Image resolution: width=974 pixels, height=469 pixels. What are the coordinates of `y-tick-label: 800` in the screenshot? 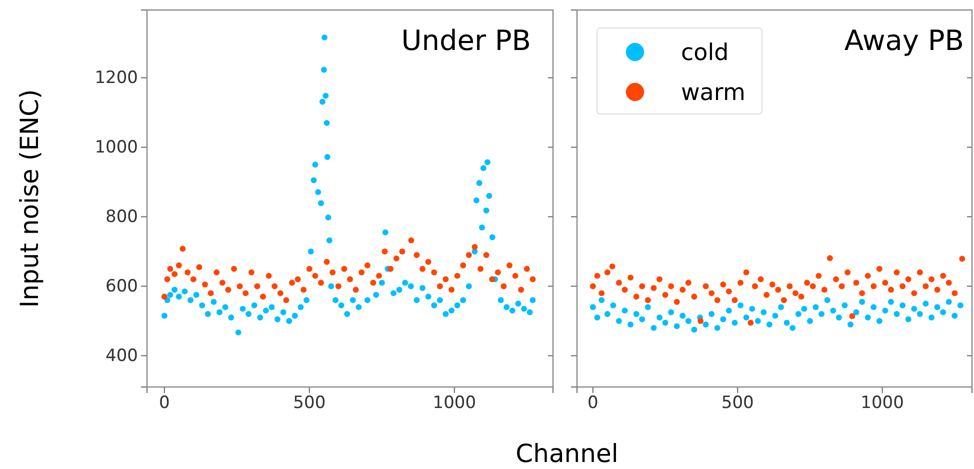 It's located at (122, 217).